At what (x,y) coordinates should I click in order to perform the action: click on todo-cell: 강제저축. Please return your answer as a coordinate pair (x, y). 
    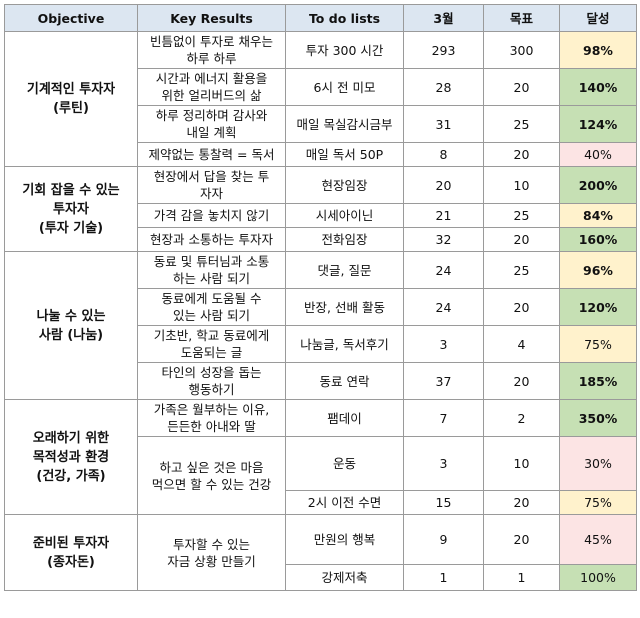
    Looking at the image, I should click on (344, 577).